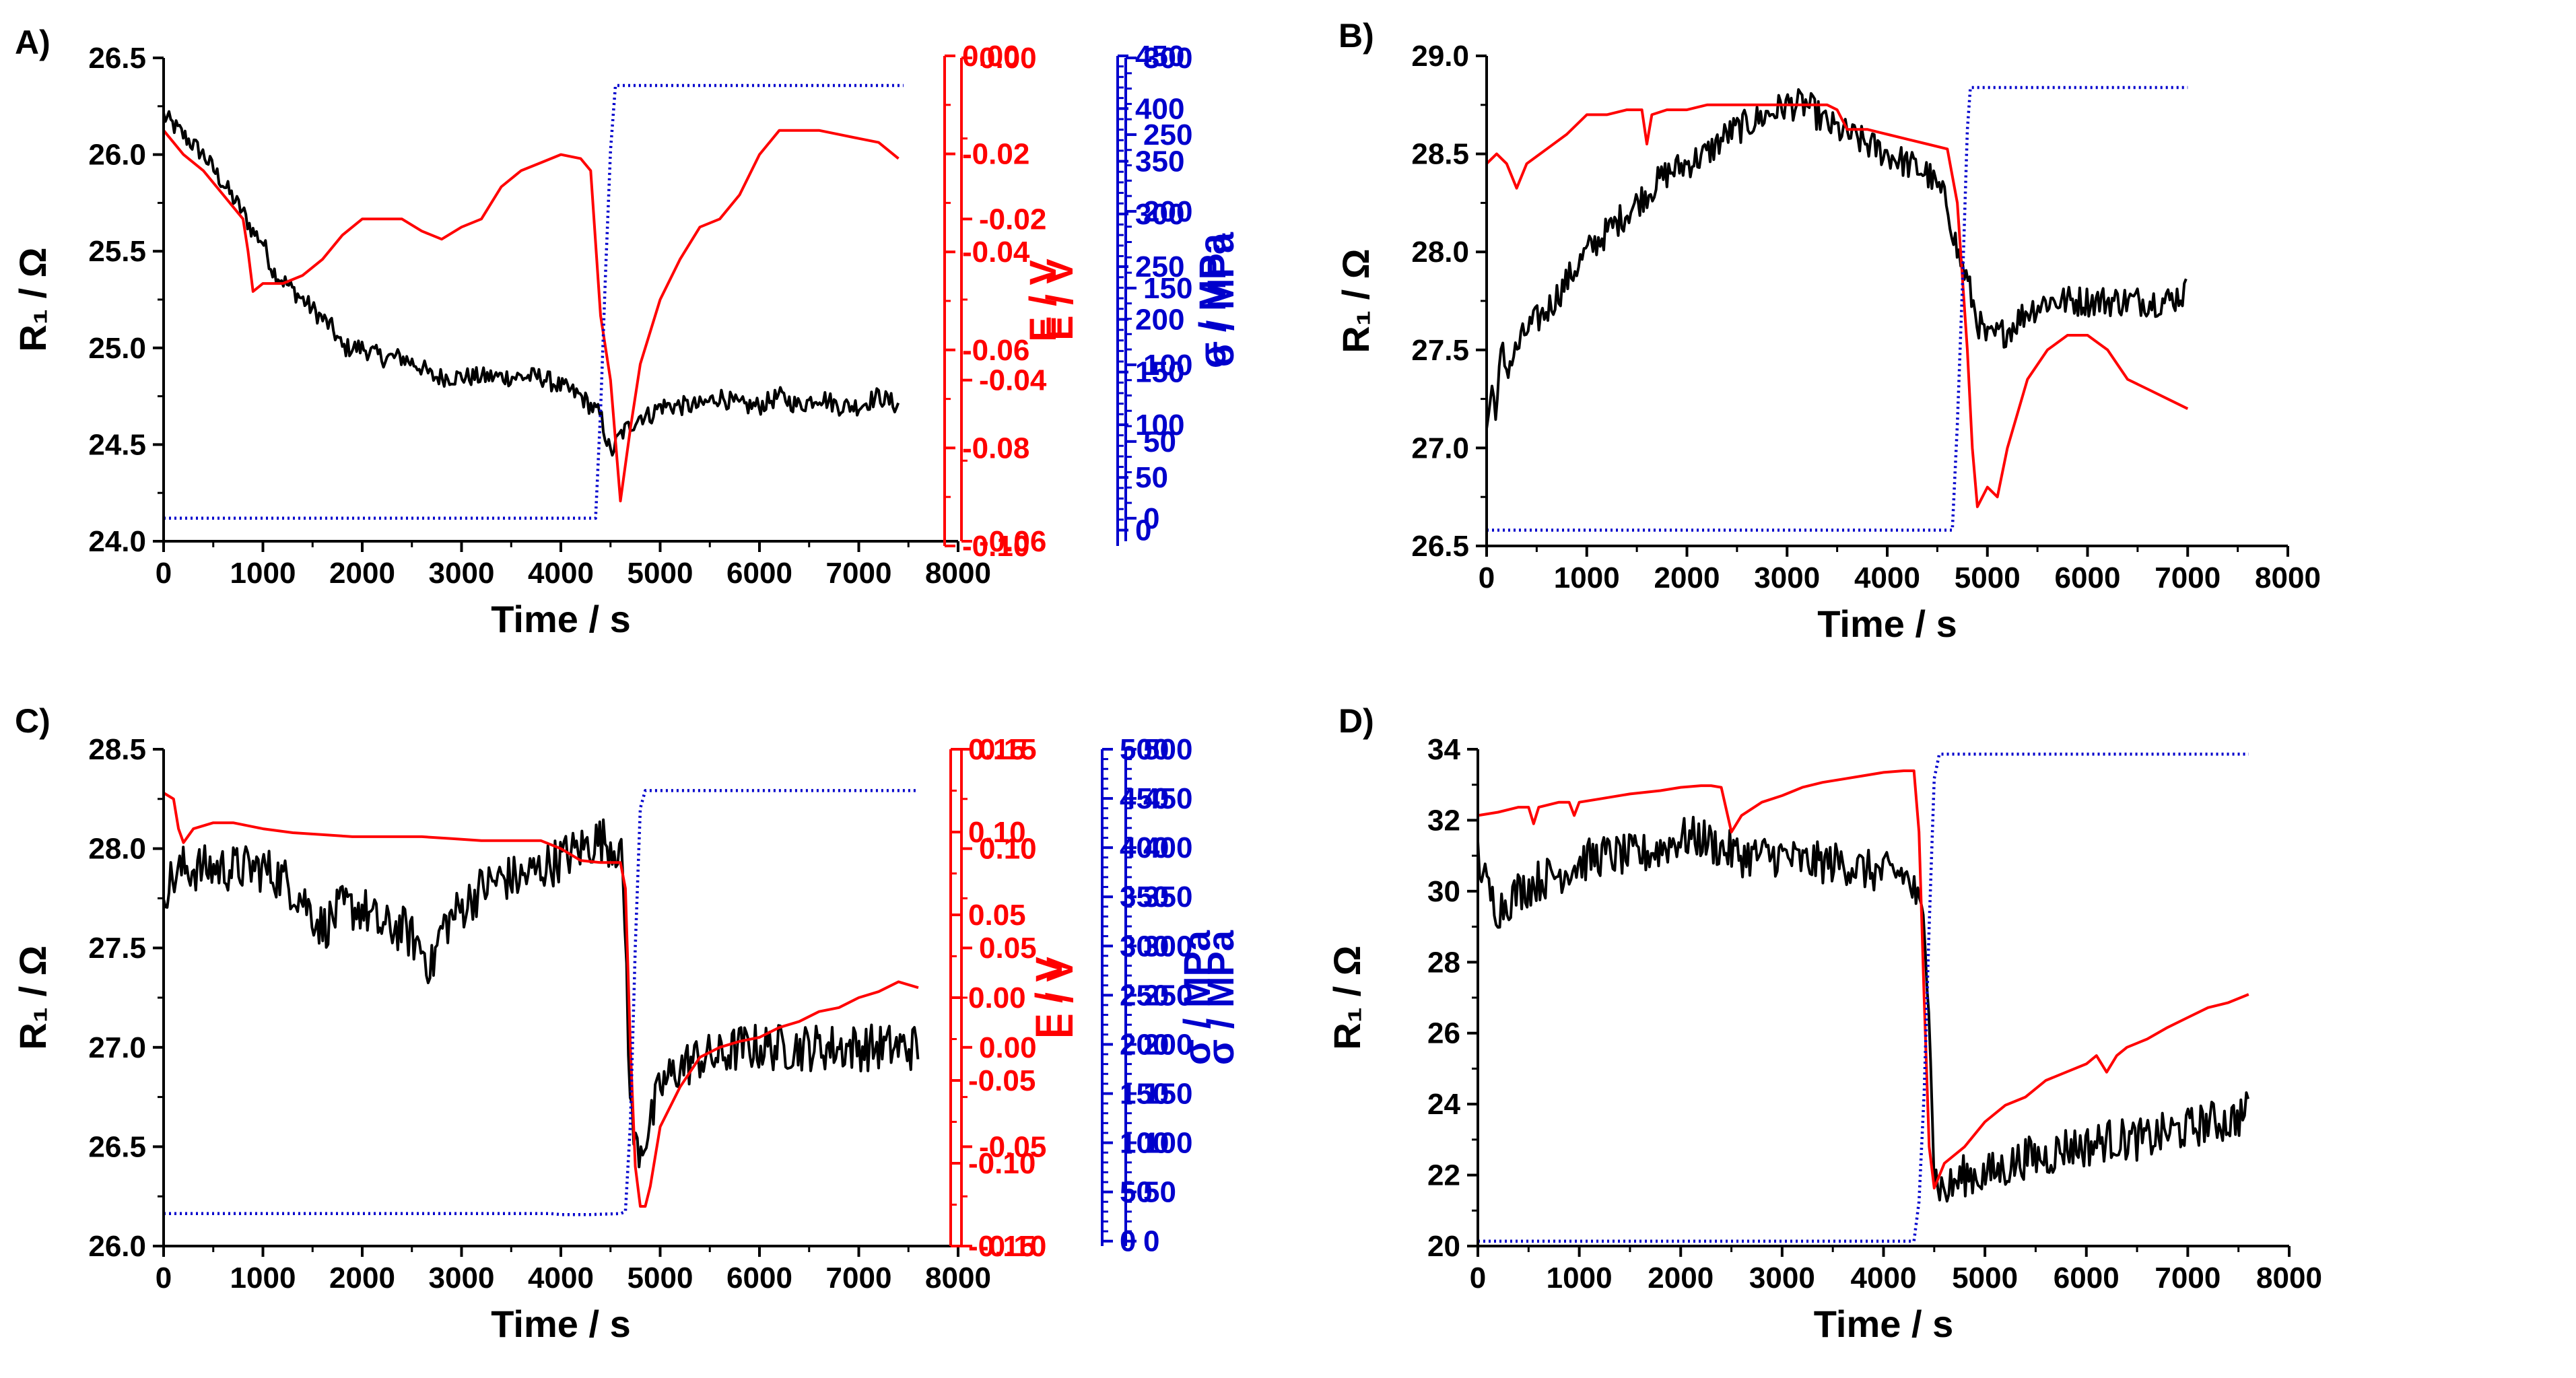  Describe the element at coordinates (1167, 847) in the screenshot. I see `y-right-sigma-tick-label: 400` at that location.